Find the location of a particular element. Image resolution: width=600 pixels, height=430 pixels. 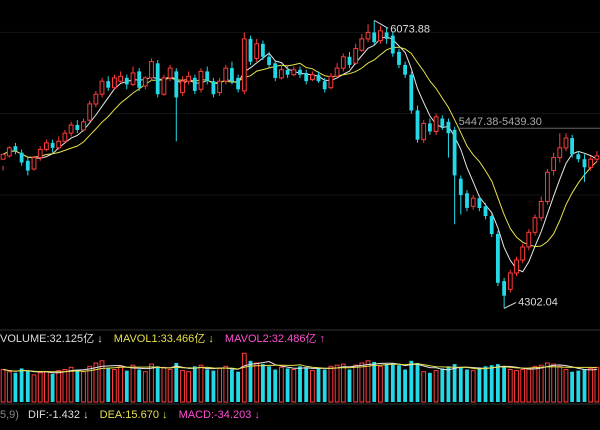

volume-value: VOLUME:32.125亿 is located at coordinates (47, 338).